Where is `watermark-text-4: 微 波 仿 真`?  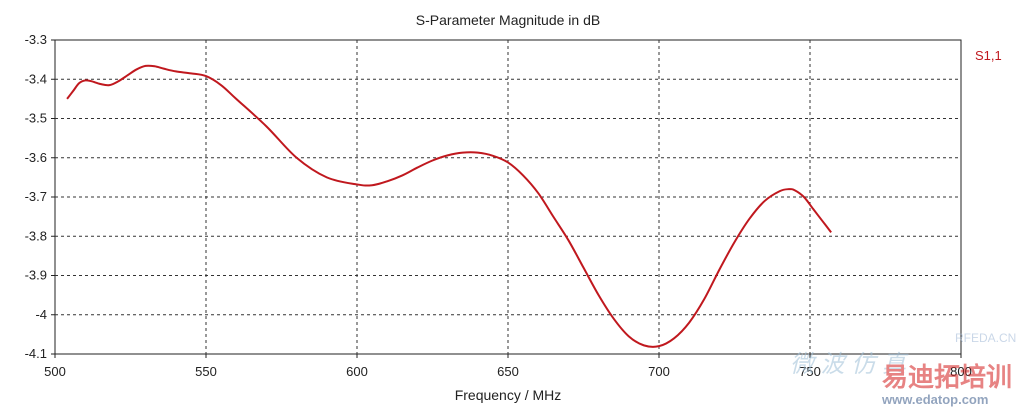 watermark-text-4: 微 波 仿 真 is located at coordinates (849, 364).